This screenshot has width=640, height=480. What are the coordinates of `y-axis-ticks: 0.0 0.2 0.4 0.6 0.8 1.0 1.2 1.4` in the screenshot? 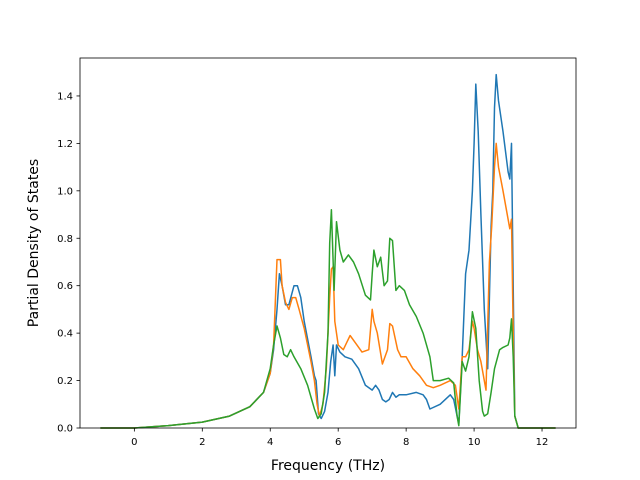 It's located at (68, 263).